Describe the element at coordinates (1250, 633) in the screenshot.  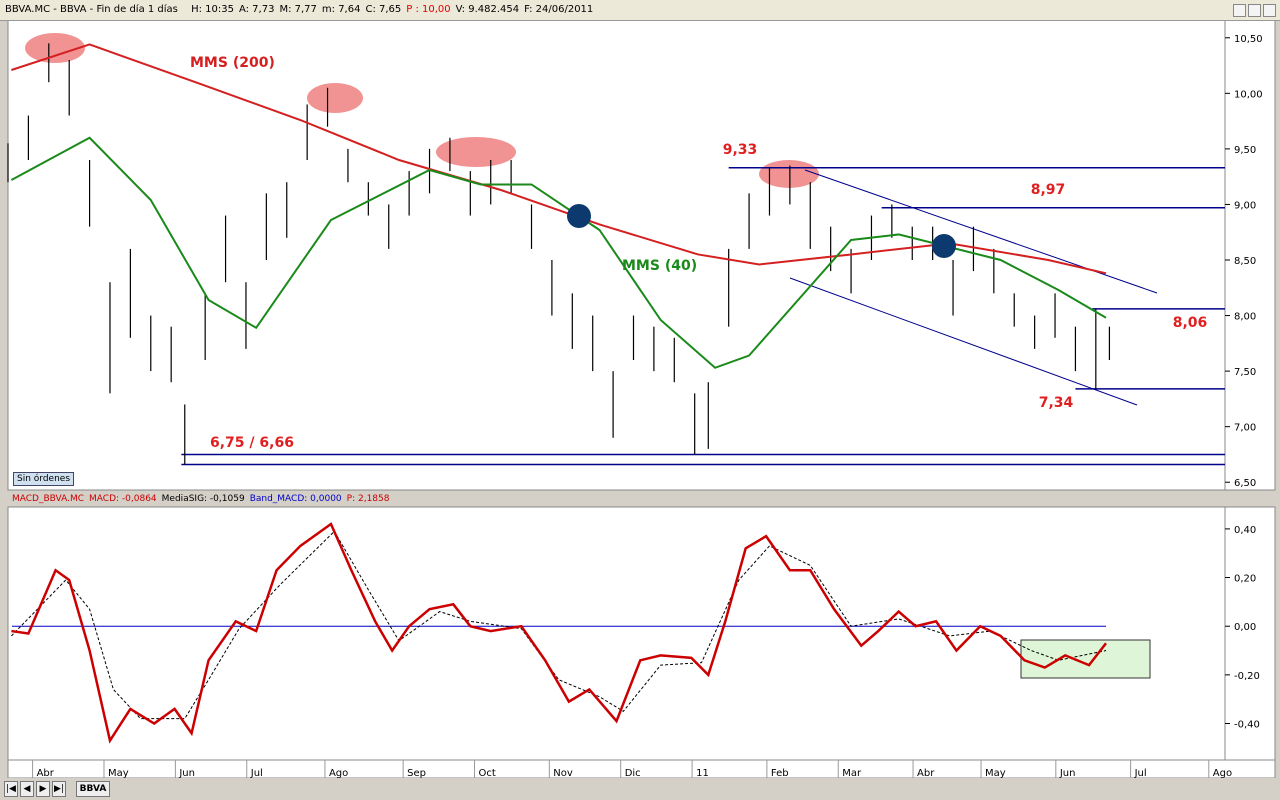
I see `macd-axis` at that location.